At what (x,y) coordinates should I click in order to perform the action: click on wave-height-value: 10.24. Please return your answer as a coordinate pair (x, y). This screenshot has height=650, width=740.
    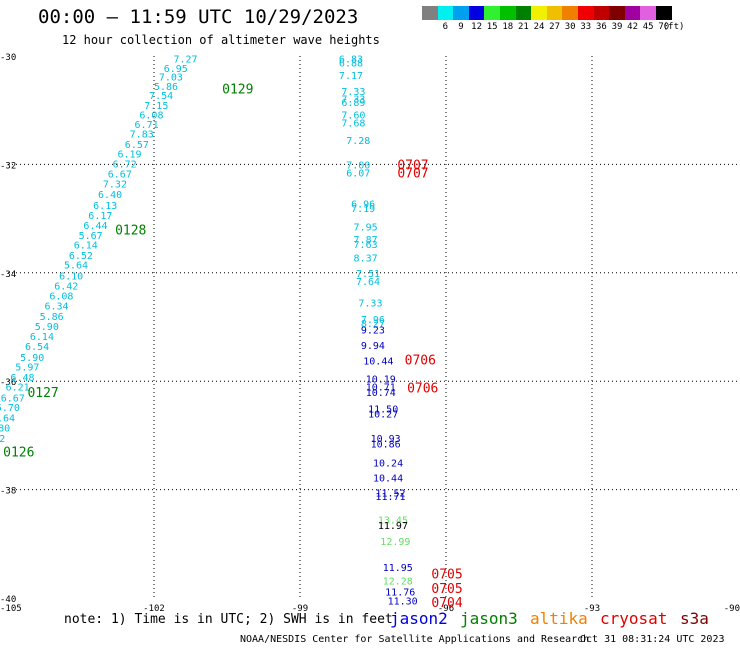
    Looking at the image, I should click on (388, 464).